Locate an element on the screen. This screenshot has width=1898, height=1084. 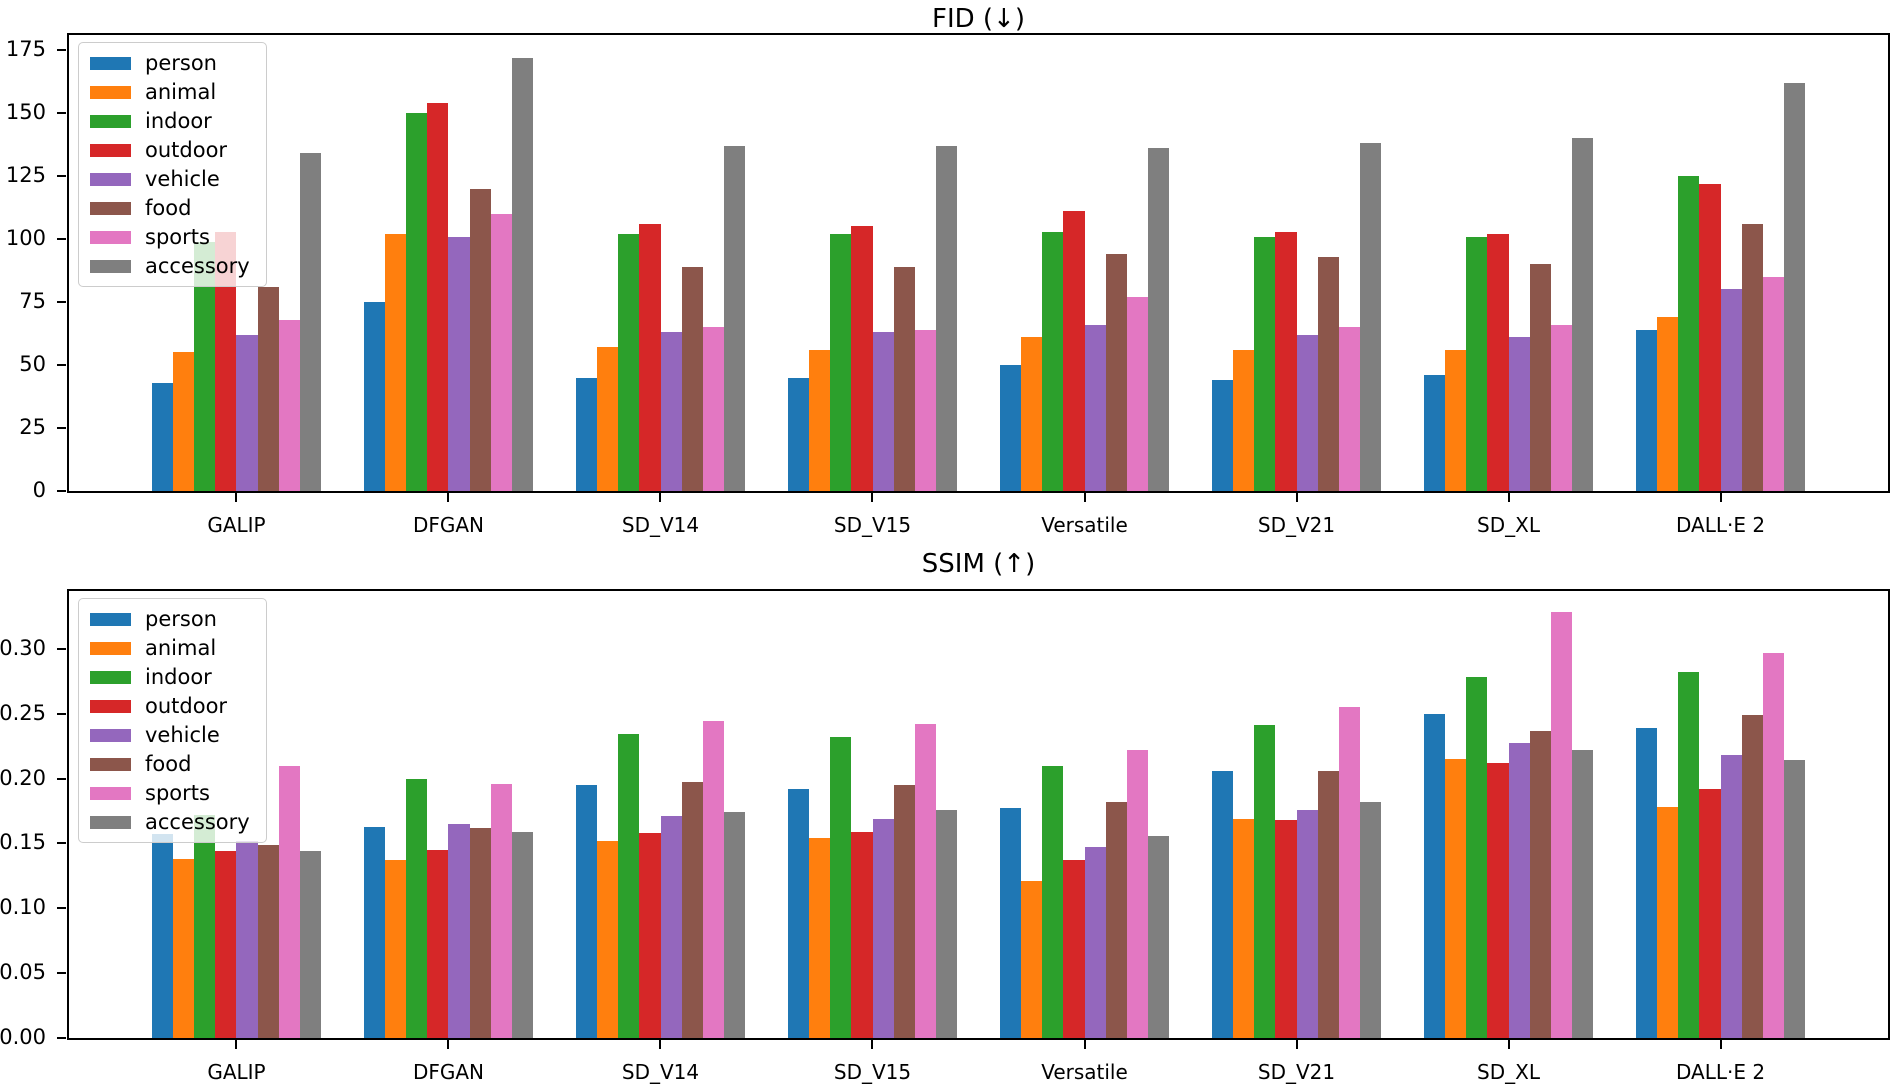
x-tick-label-SD_V14: SD_V14 is located at coordinates (660, 1072).